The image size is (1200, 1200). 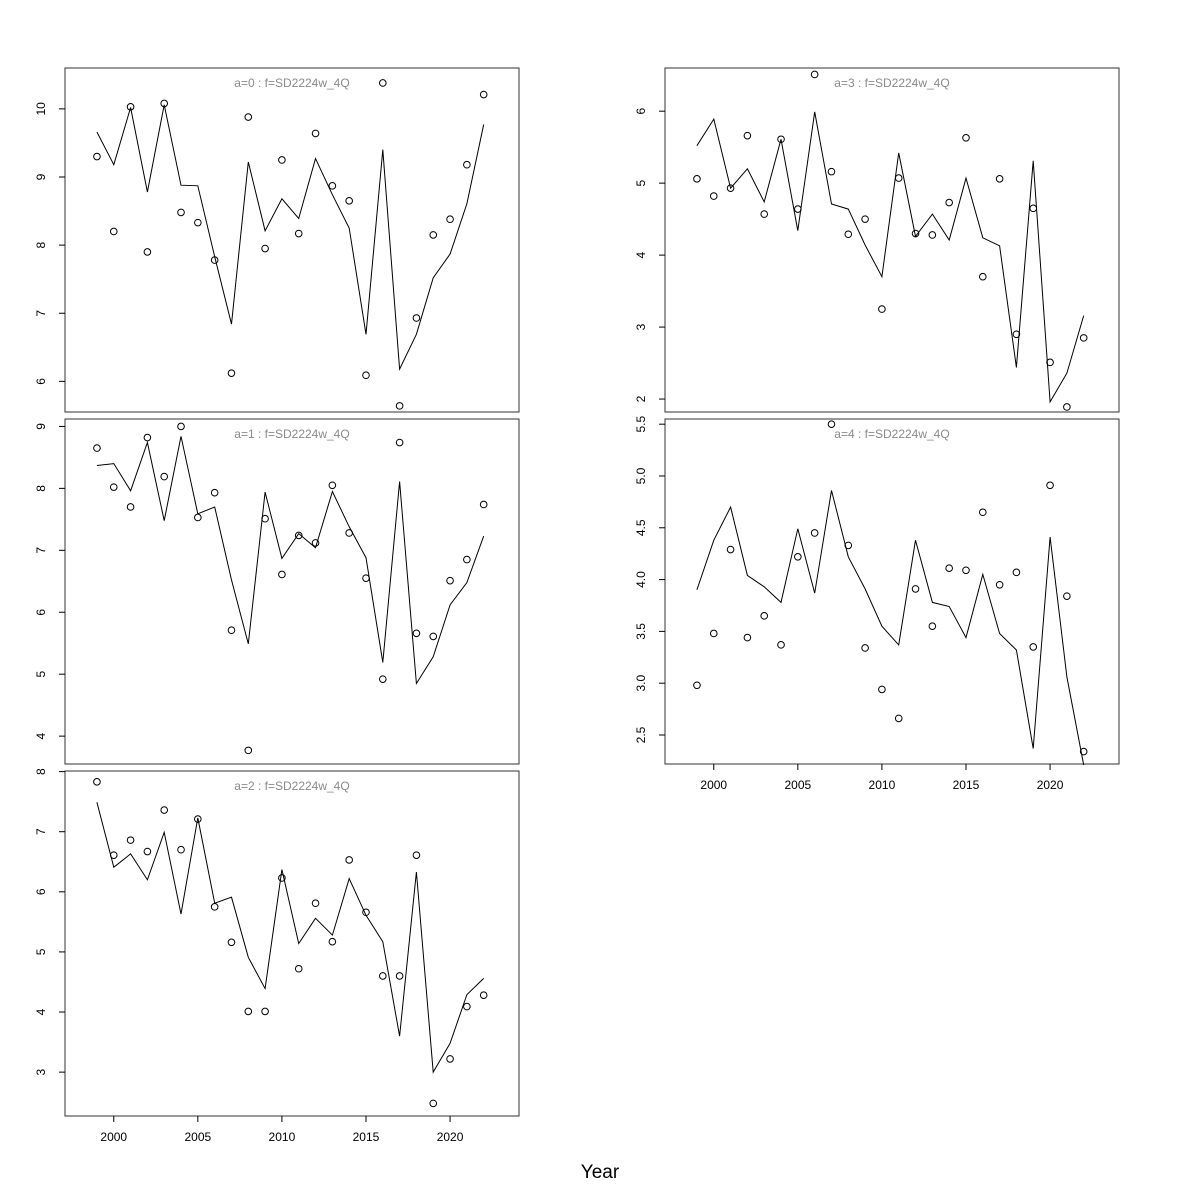 I want to click on y-tick-label: 4, so click(x=41, y=1011).